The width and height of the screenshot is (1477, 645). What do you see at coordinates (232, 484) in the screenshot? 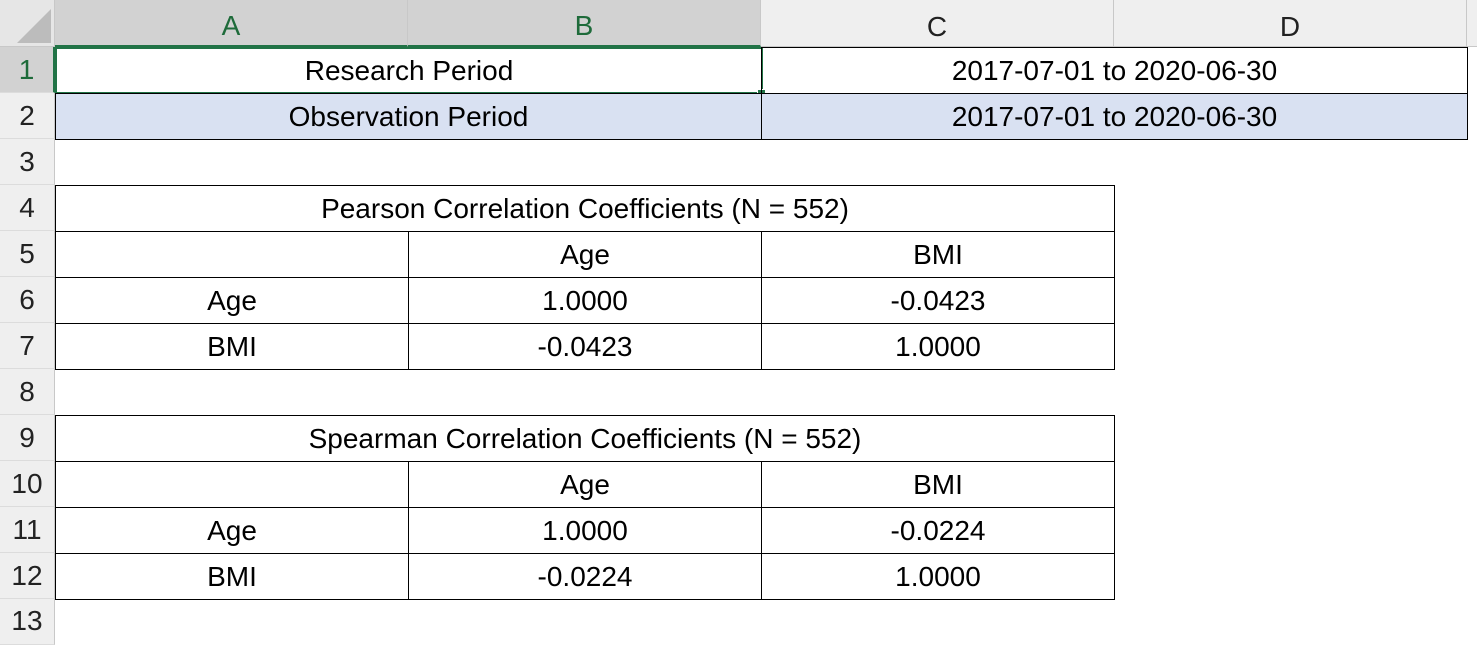
I see `spearman-header-blank` at bounding box center [232, 484].